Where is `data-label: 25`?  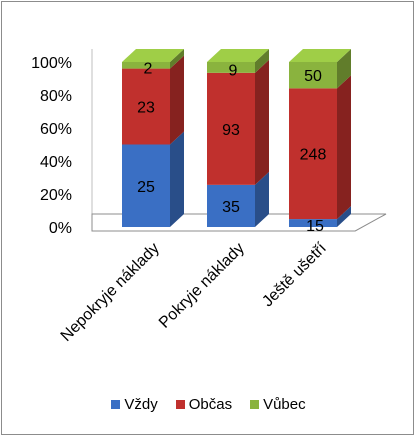 data-label: 25 is located at coordinates (146, 187).